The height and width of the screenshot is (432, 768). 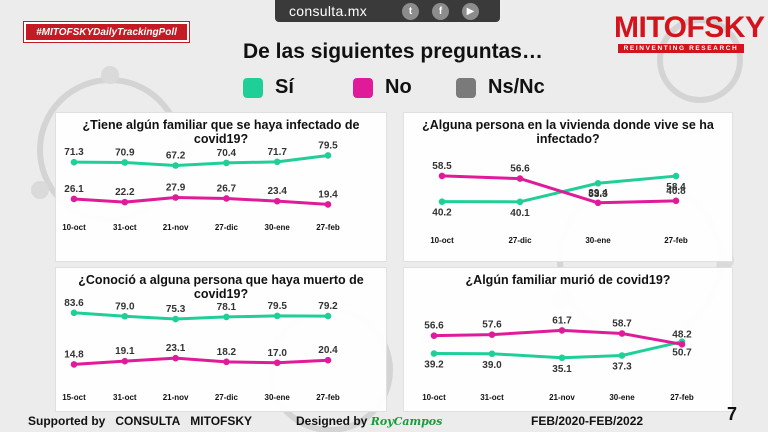 What do you see at coordinates (470, 11) in the screenshot?
I see `youtube-icon: ▶` at bounding box center [470, 11].